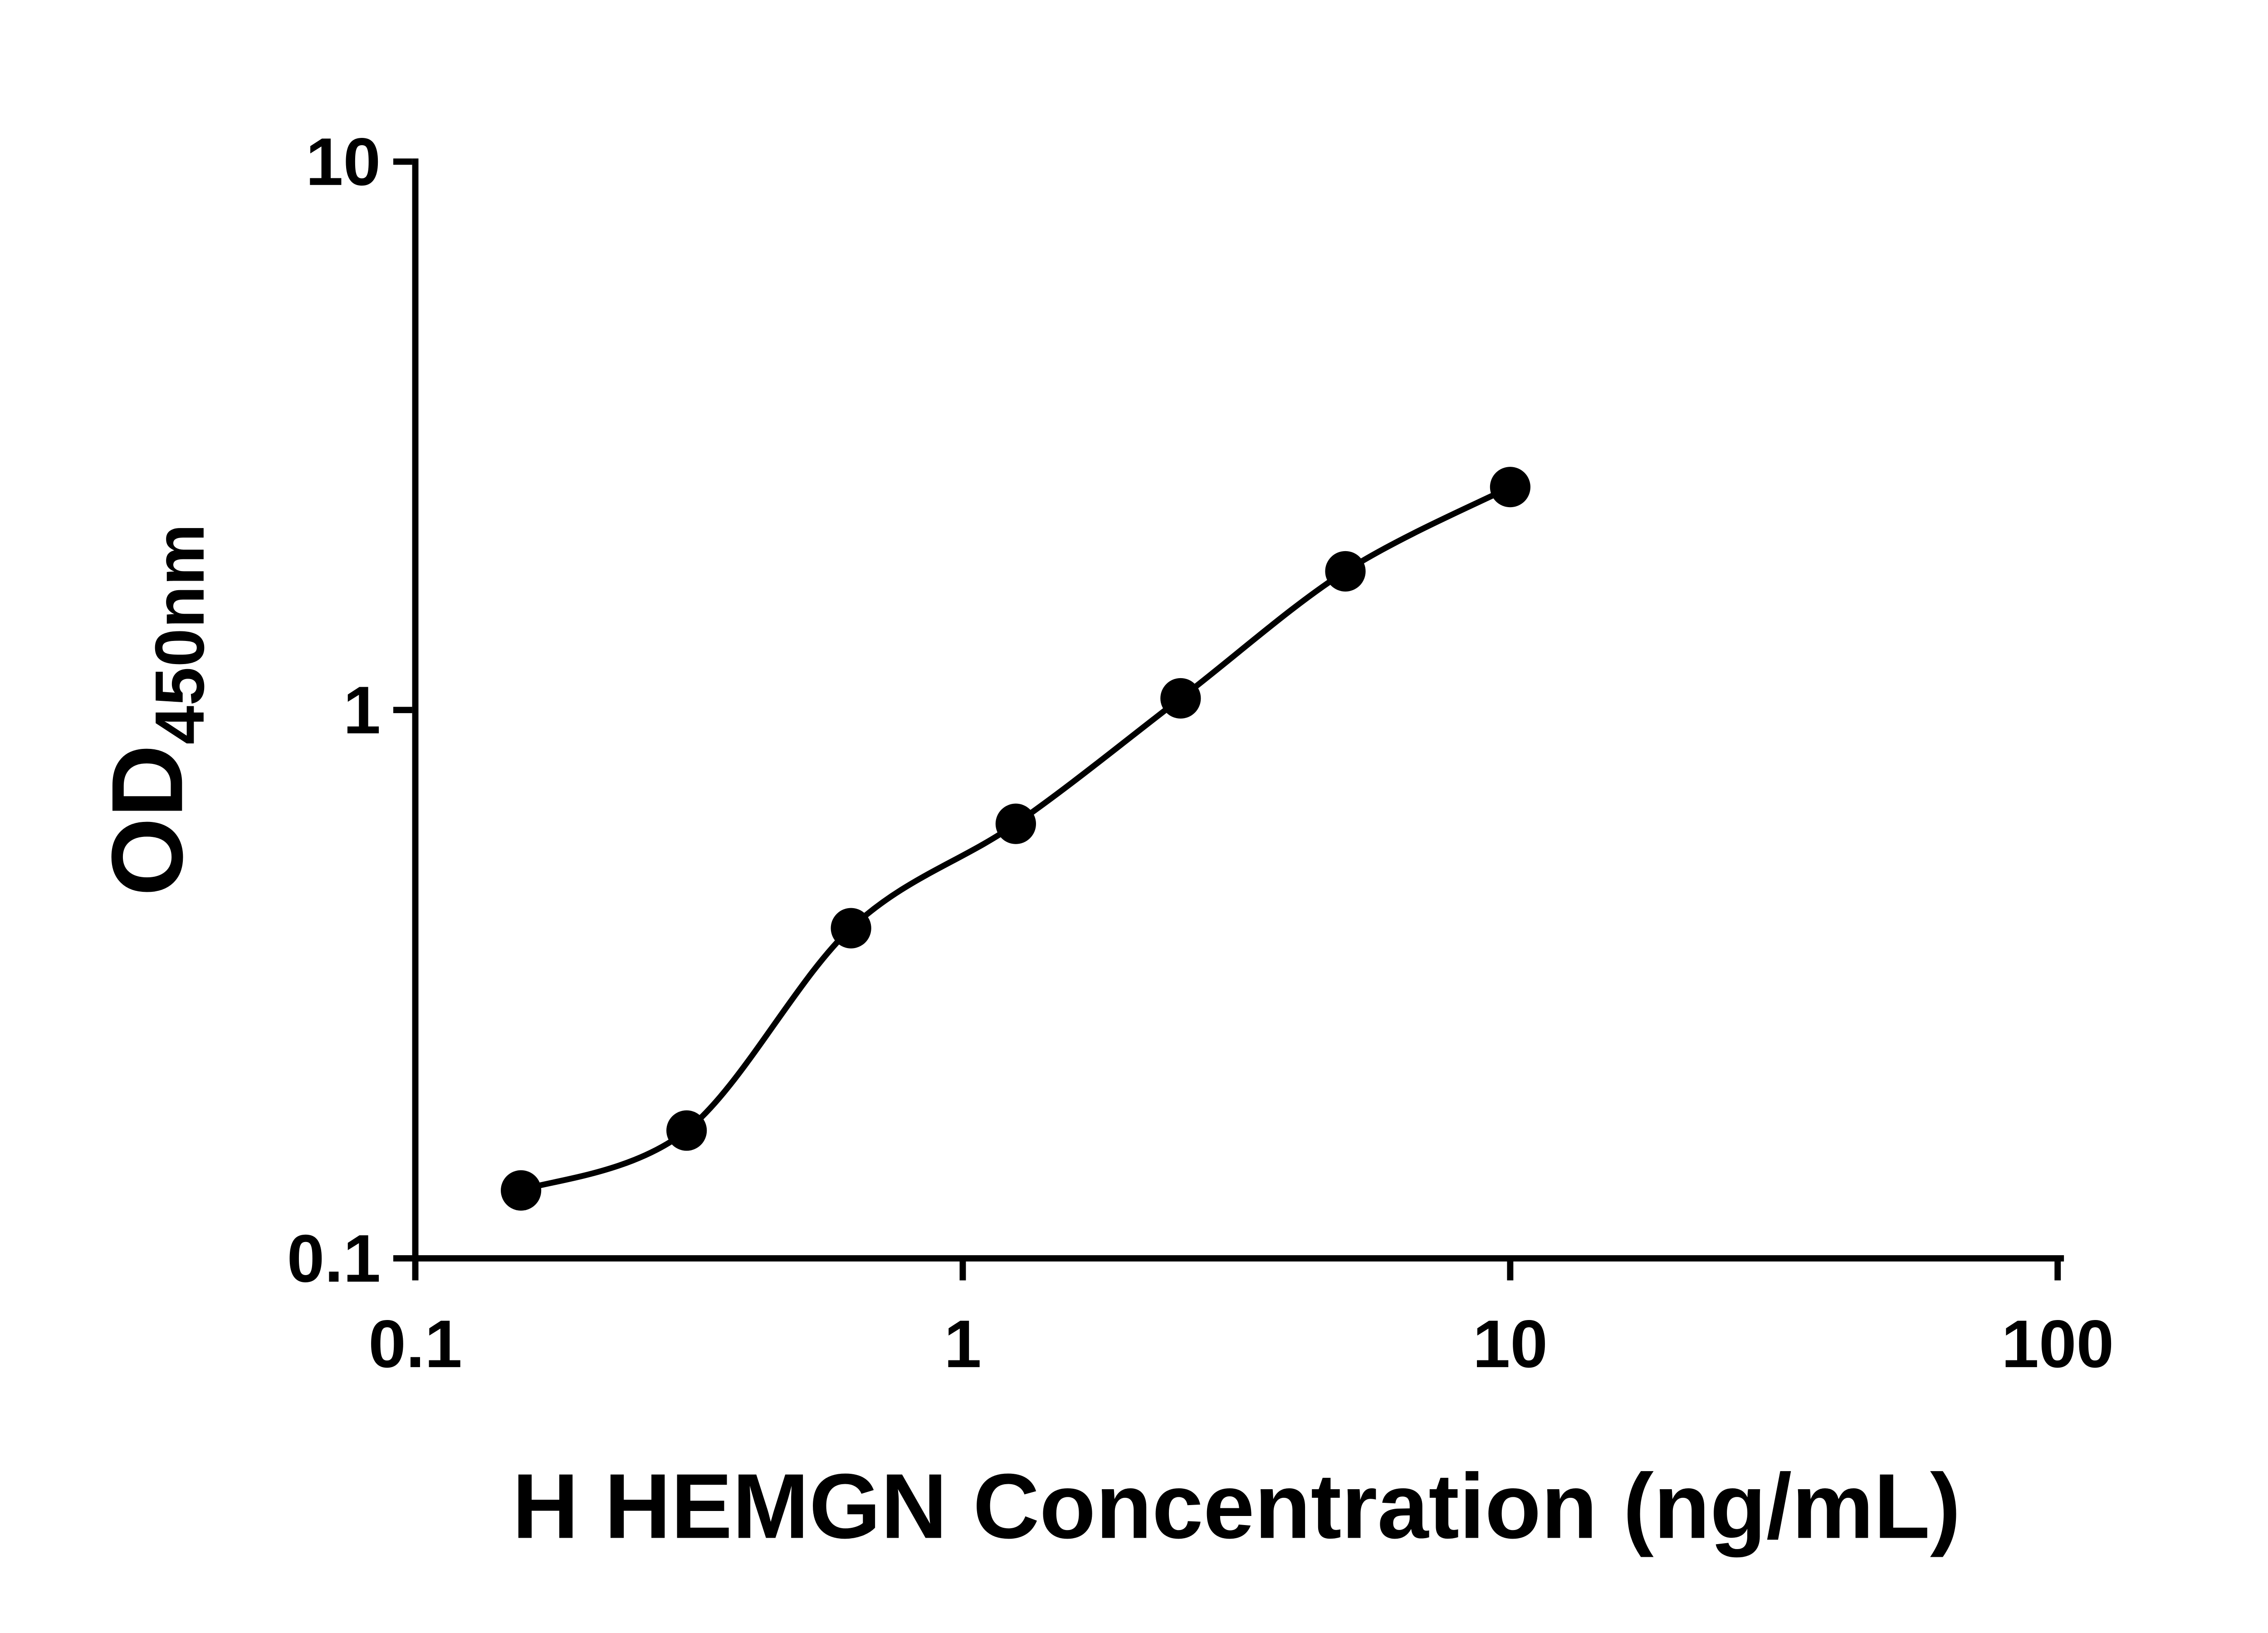  I want to click on y-axis-title-text: OD450nm, so click(155, 710).